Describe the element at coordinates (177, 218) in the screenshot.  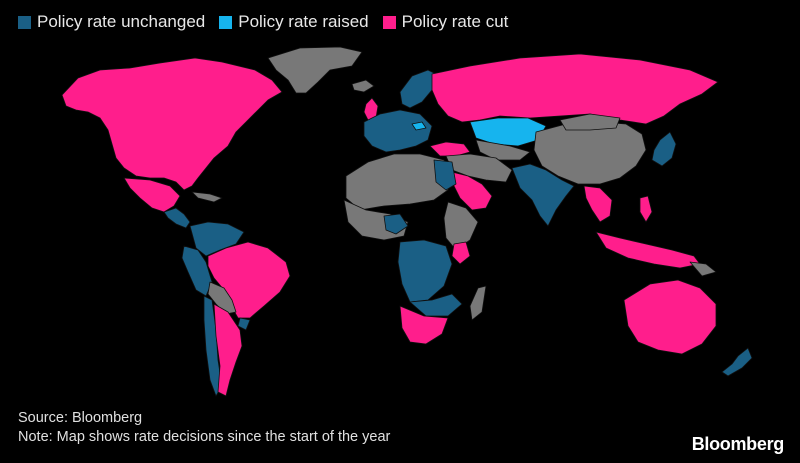
I see `region-central-america` at that location.